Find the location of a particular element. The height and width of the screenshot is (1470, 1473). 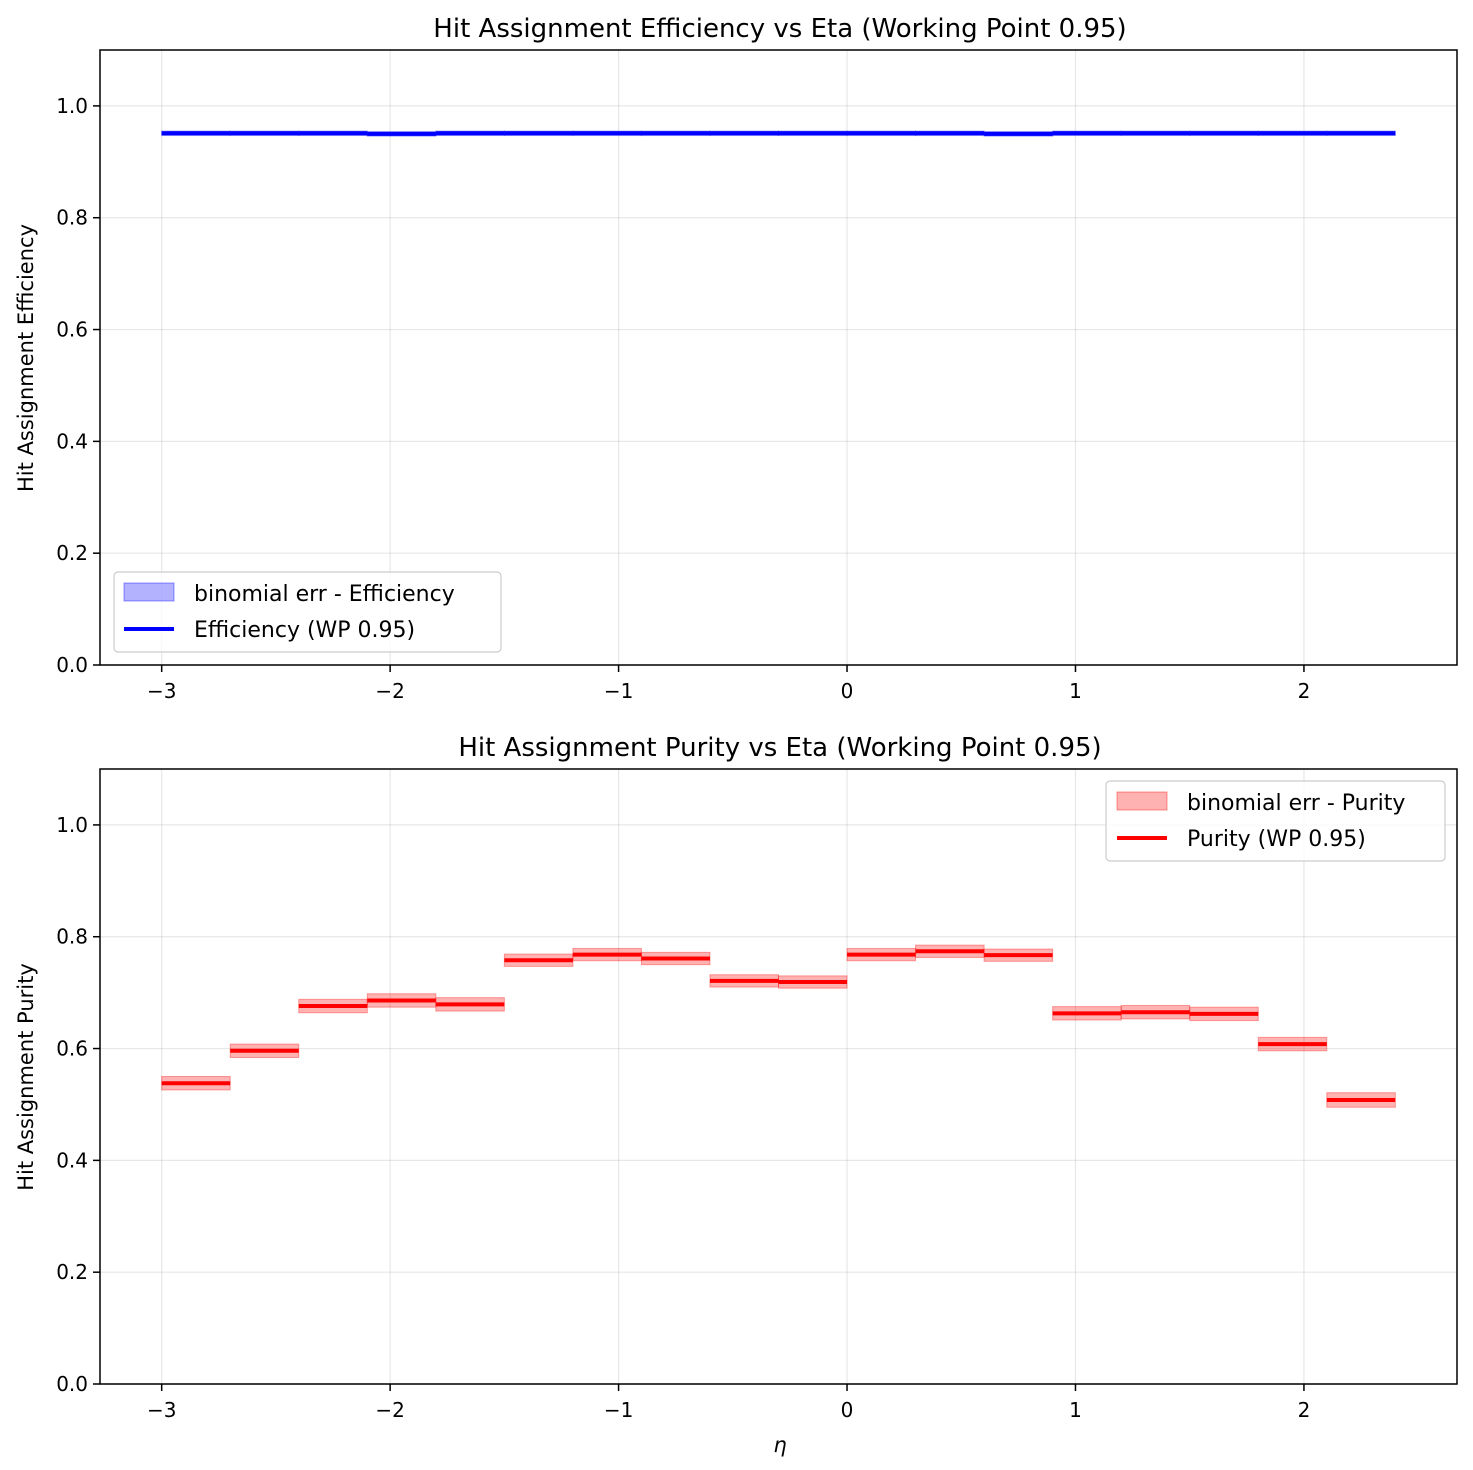

purity-y-tick-label: 0.0 is located at coordinates (72, 1384).